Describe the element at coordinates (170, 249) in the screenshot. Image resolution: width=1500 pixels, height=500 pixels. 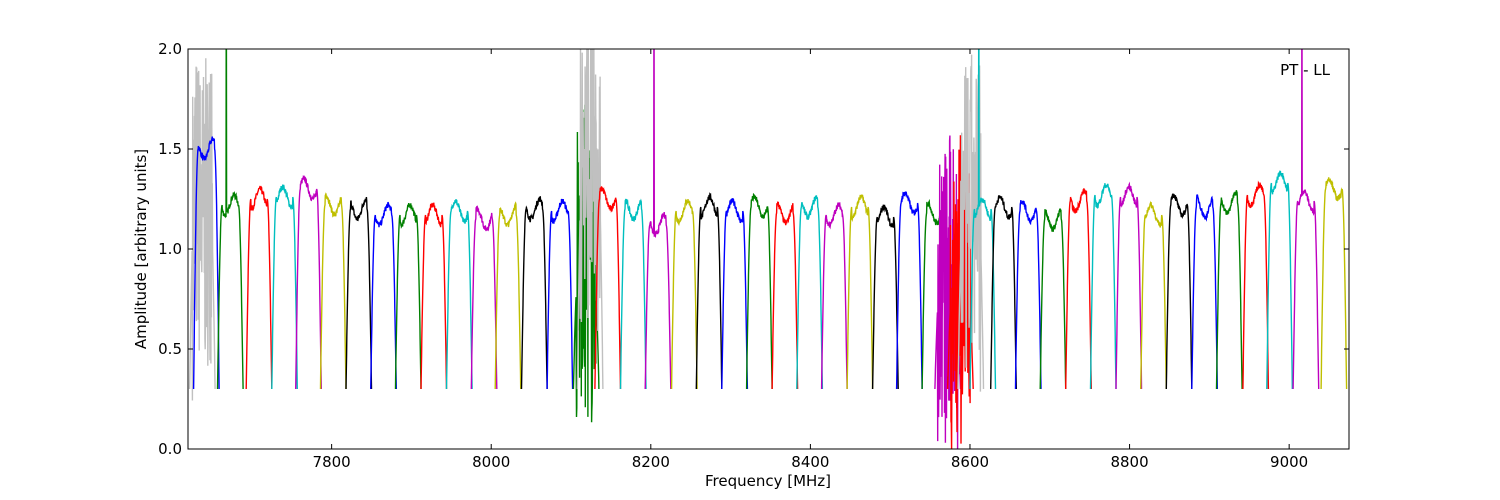
I see `y-tick-label: 1.0` at that location.